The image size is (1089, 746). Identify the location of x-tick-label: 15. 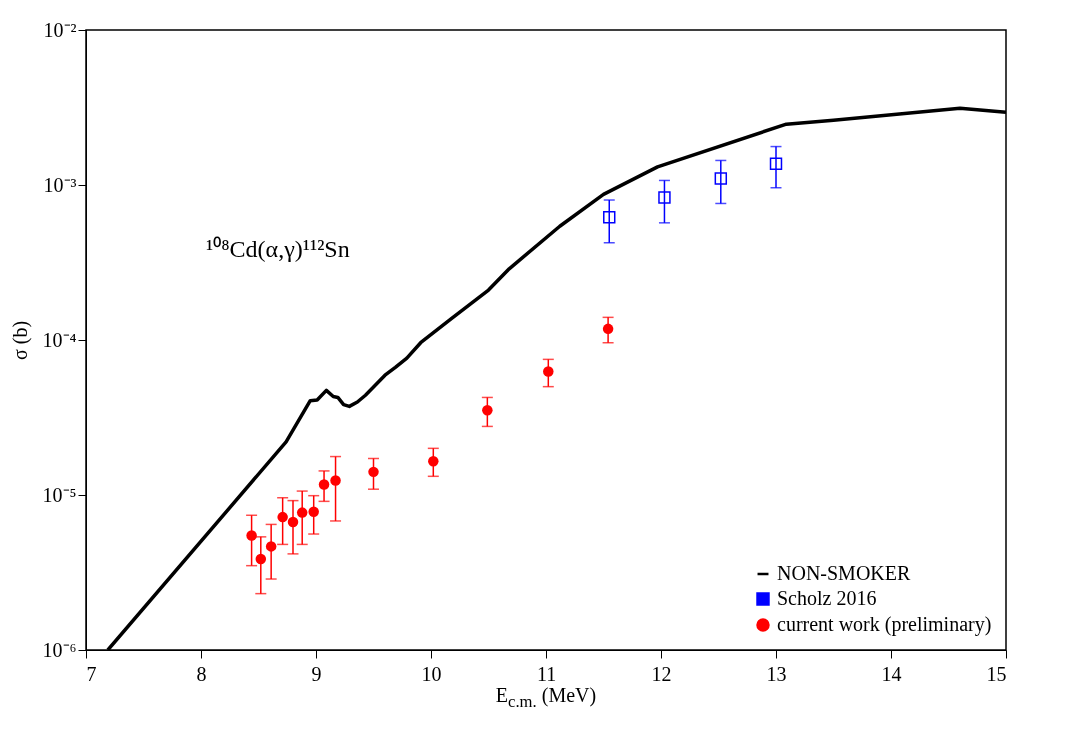
(996, 673).